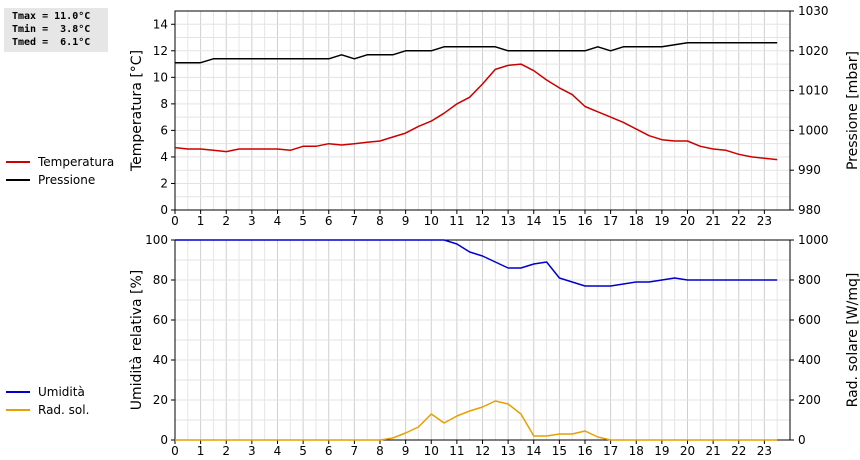  I want to click on y-axis-label-left: Temperatura [°C], so click(137, 111).